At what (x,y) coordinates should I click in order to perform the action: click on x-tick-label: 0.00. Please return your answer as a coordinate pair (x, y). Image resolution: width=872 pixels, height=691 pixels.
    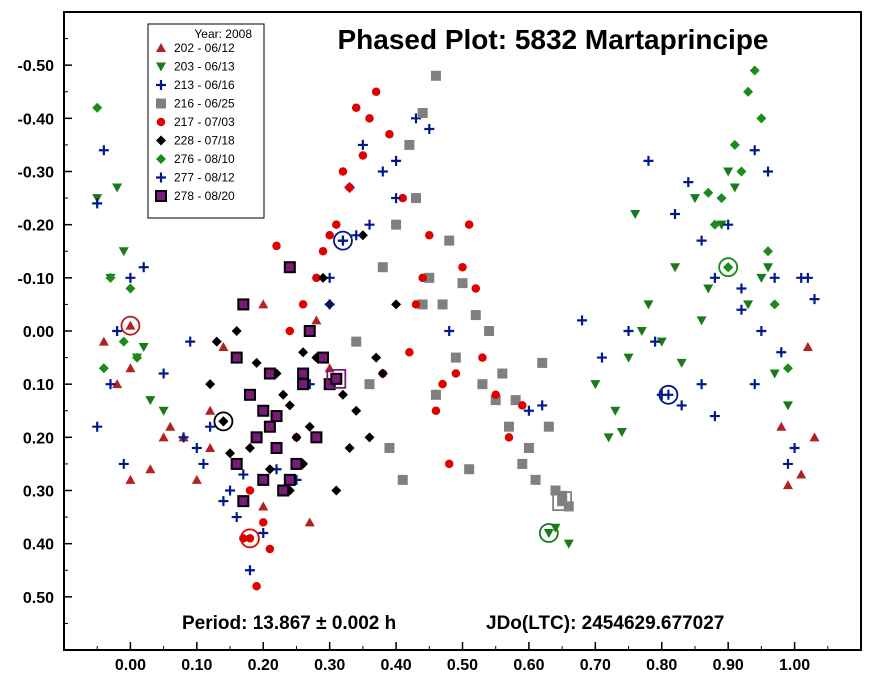
    Looking at the image, I should click on (130, 665).